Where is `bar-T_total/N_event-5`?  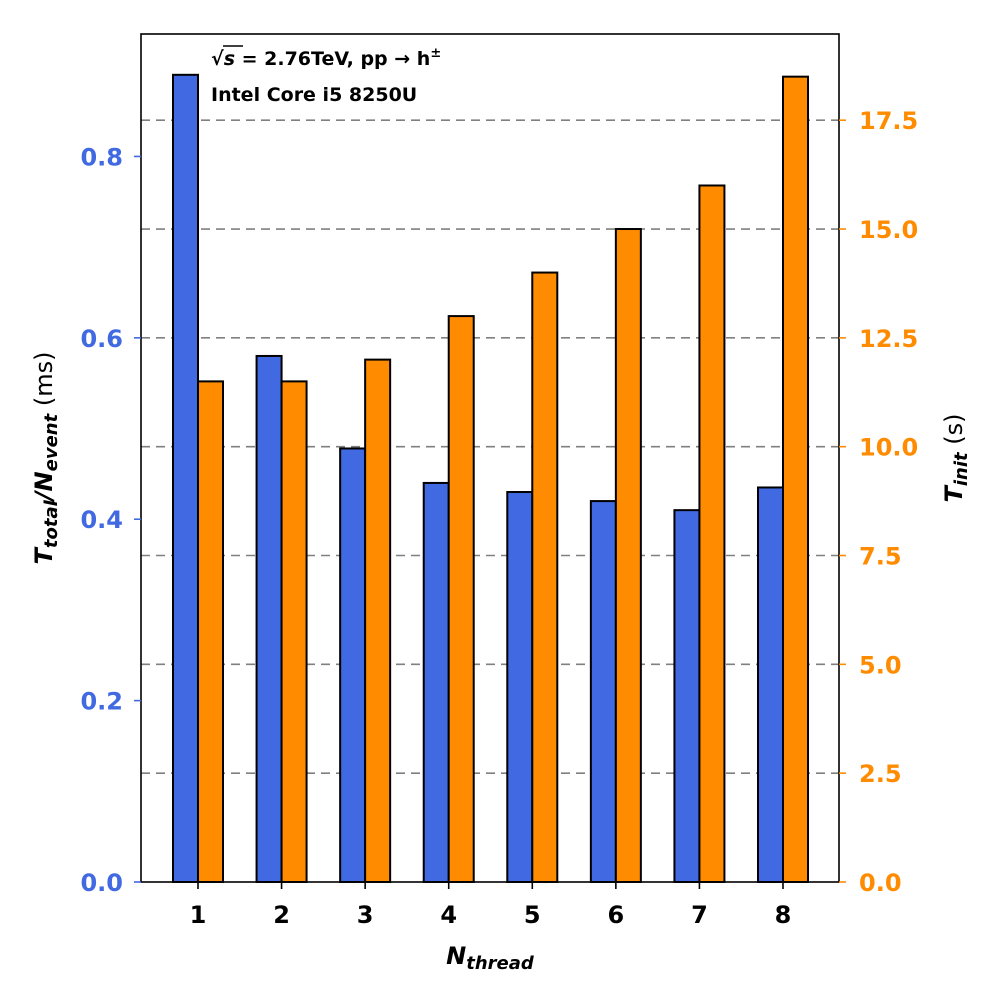
bar-T_total/N_event-5 is located at coordinates (520, 687).